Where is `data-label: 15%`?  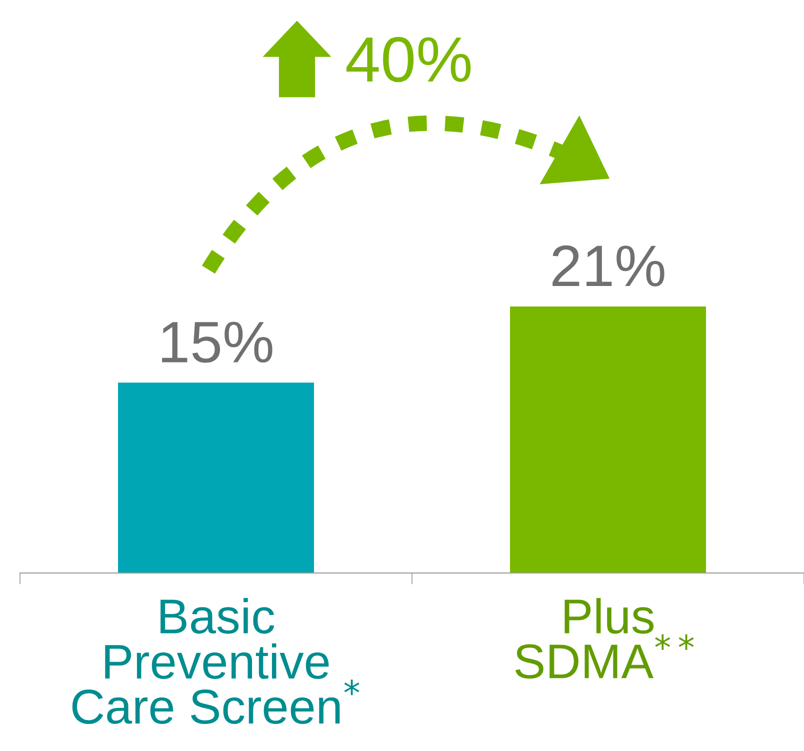 data-label: 15% is located at coordinates (217, 342).